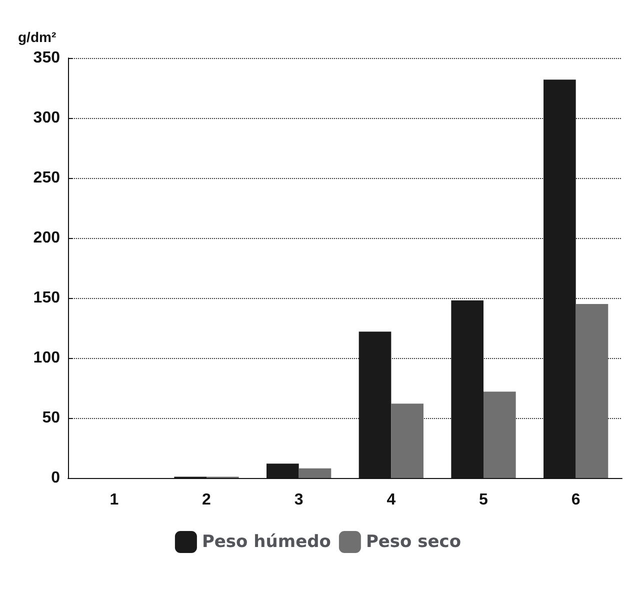 This screenshot has height=590, width=638. Describe the element at coordinates (299, 500) in the screenshot. I see `x-tick-label: 3` at that location.